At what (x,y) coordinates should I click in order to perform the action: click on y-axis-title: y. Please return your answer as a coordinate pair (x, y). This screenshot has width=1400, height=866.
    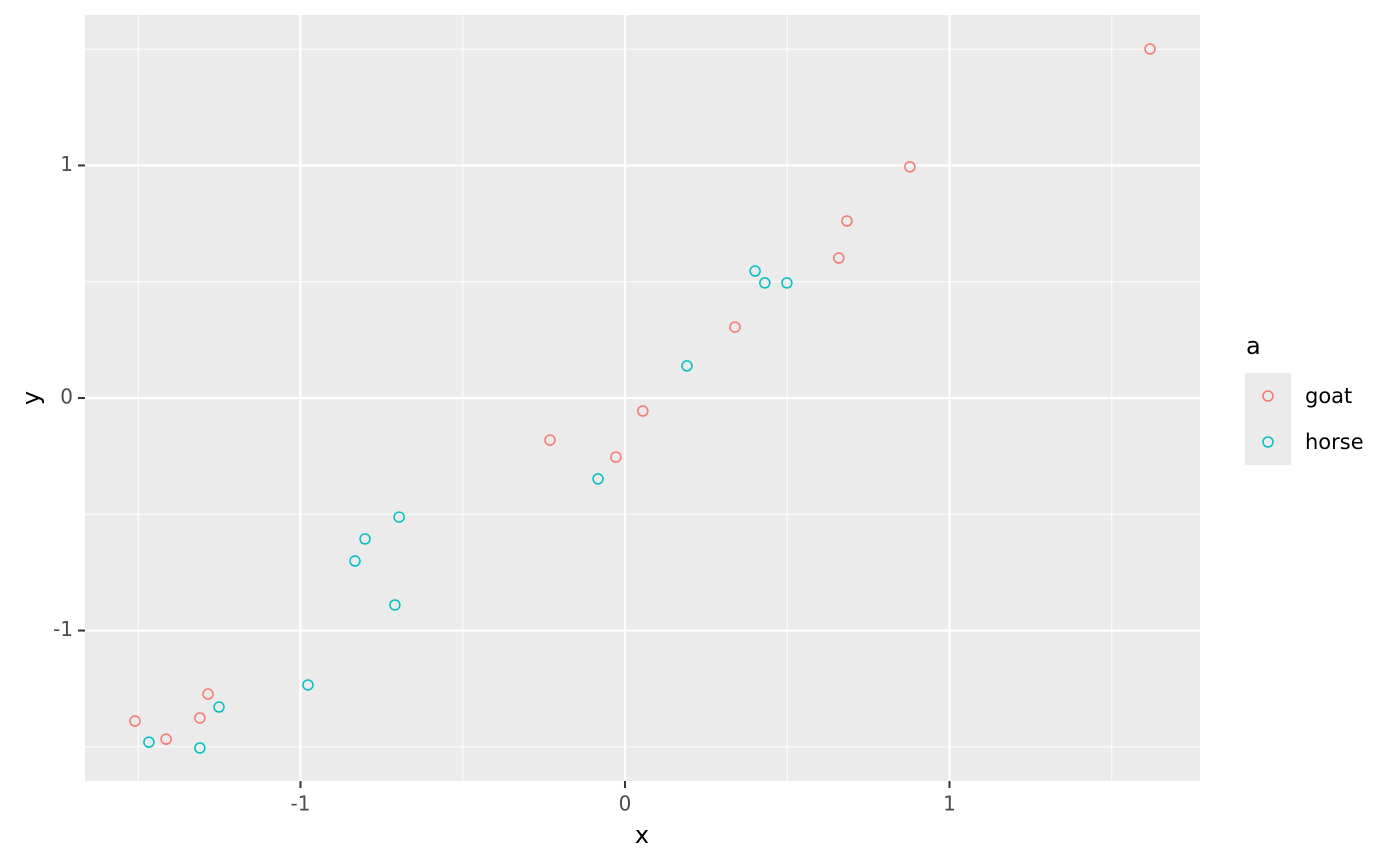
    Looking at the image, I should click on (31, 398).